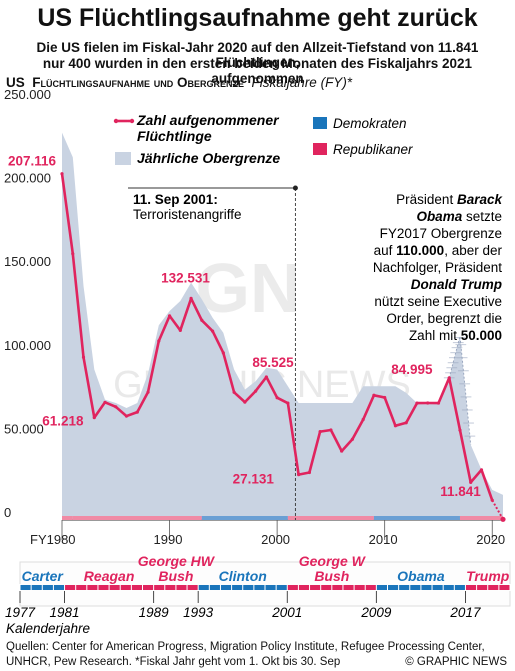  I want to click on point-label: 207.116, so click(32, 161).